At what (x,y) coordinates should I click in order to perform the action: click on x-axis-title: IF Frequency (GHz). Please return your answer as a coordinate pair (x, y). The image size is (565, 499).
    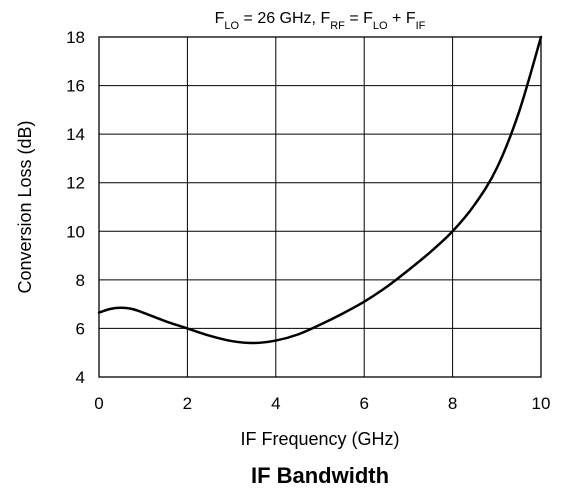
    Looking at the image, I should click on (319, 439).